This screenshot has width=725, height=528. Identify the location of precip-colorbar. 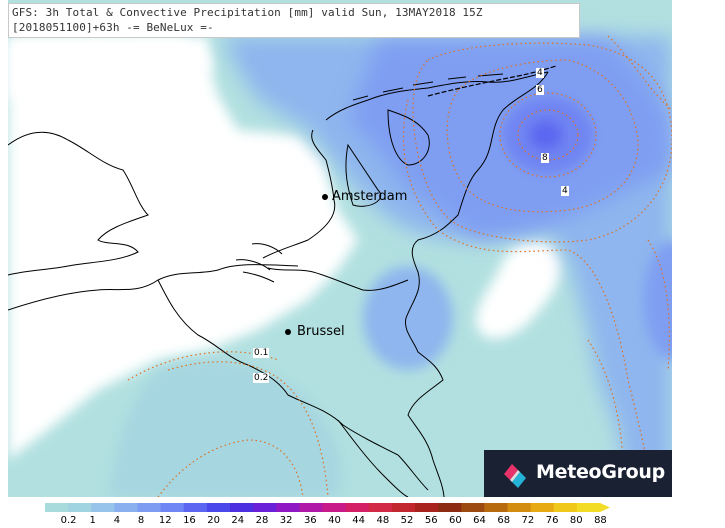
(327, 507).